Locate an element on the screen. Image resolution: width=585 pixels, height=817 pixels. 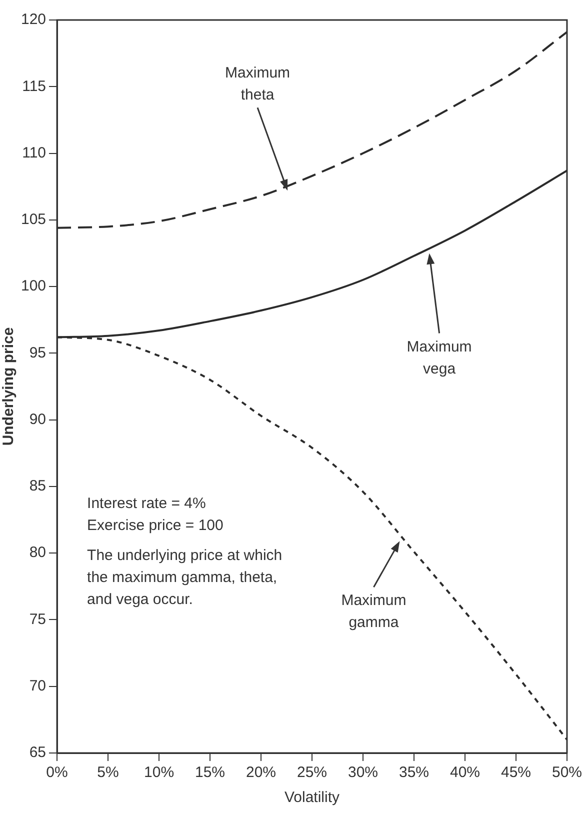
annotation: Interest rate = 4% is located at coordinates (146, 503).